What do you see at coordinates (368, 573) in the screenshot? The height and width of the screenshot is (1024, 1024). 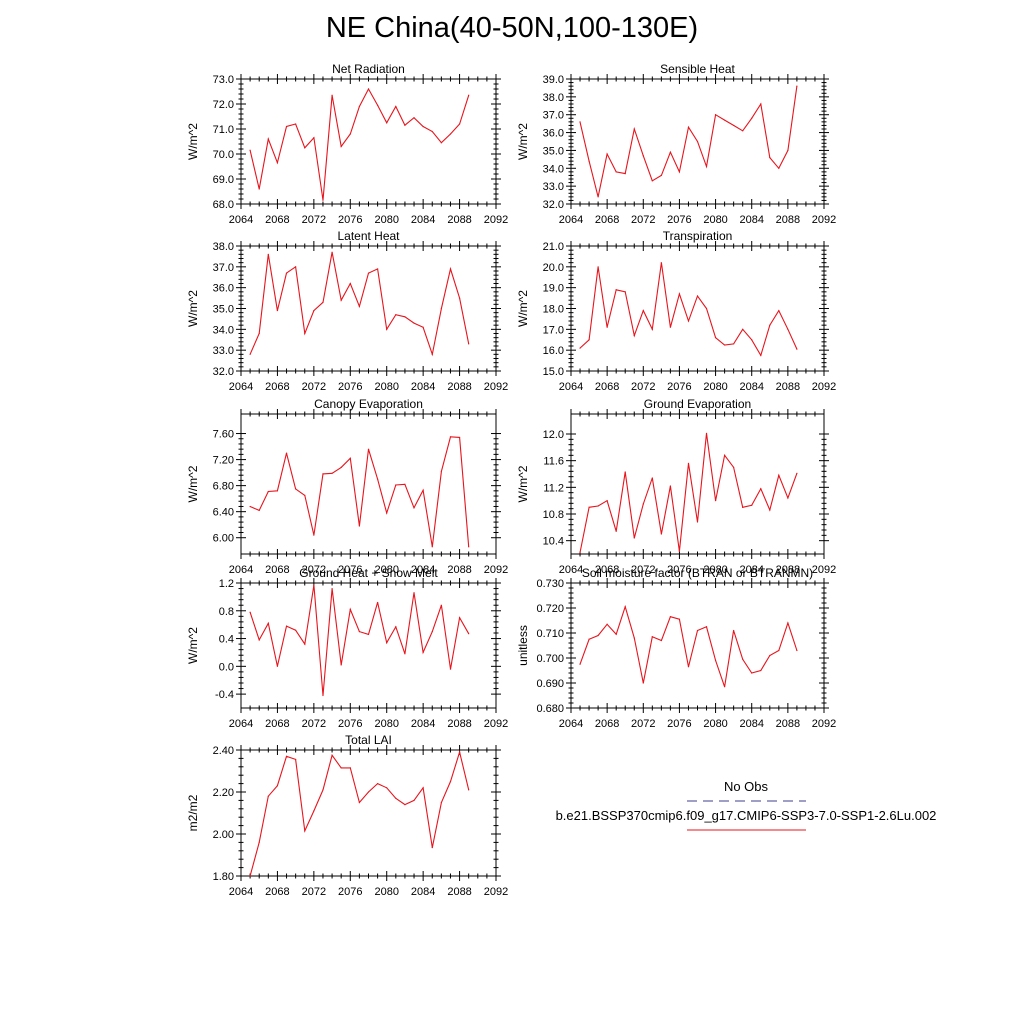 I see `chart-title: Ground Heat + Snow Melt` at bounding box center [368, 573].